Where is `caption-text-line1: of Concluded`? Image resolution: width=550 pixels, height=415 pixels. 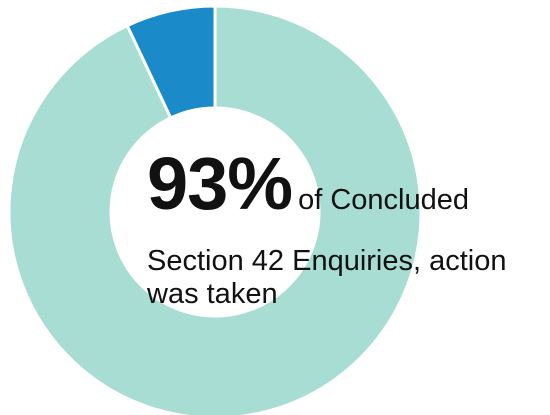
caption-text-line1: of Concluded is located at coordinates (384, 200).